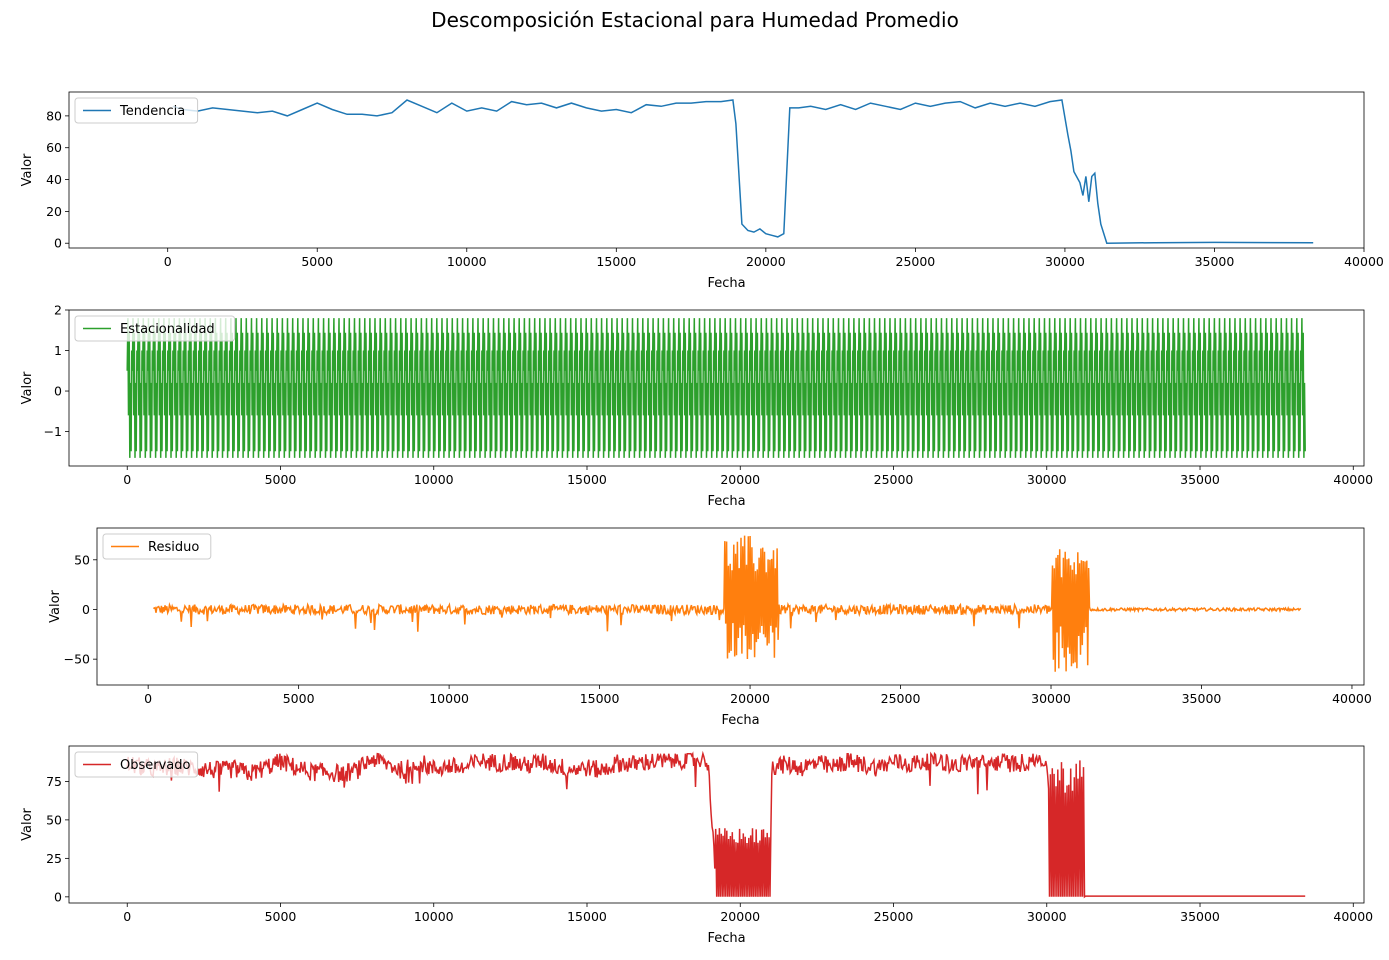  I want to click on y-tick-label: 80, so click(54, 115).